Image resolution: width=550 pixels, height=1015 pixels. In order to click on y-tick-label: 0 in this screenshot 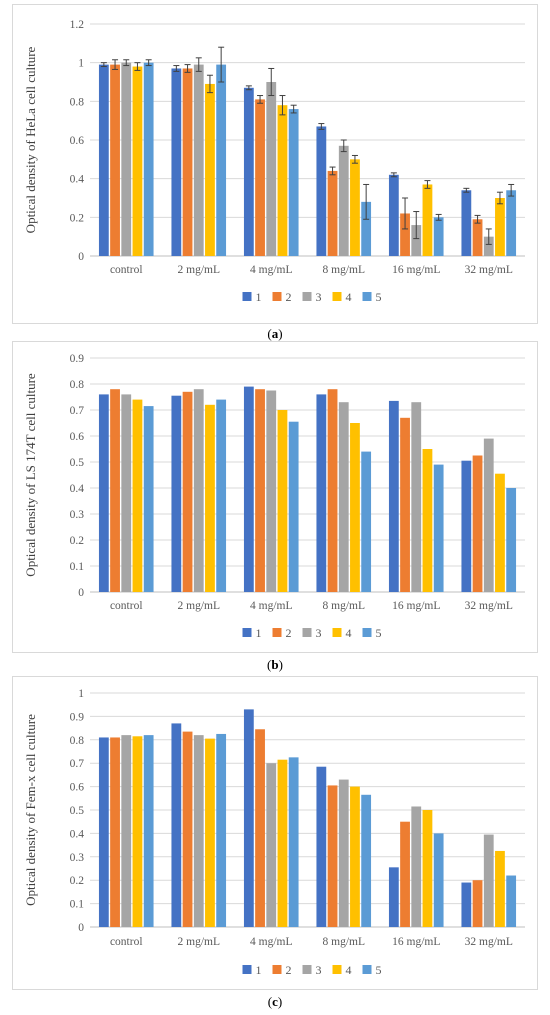, I will do `click(81, 593)`.